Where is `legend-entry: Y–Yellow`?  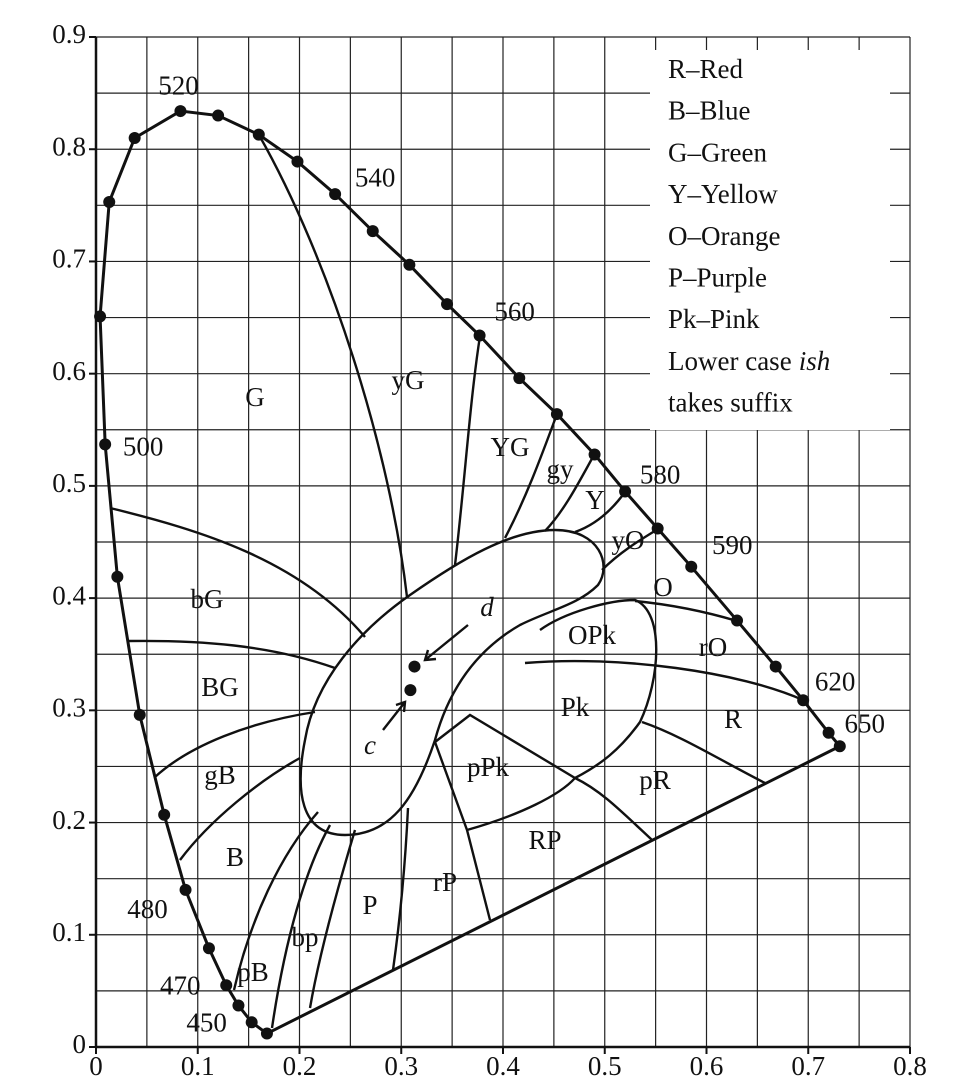 legend-entry: Y–Yellow is located at coordinates (723, 194).